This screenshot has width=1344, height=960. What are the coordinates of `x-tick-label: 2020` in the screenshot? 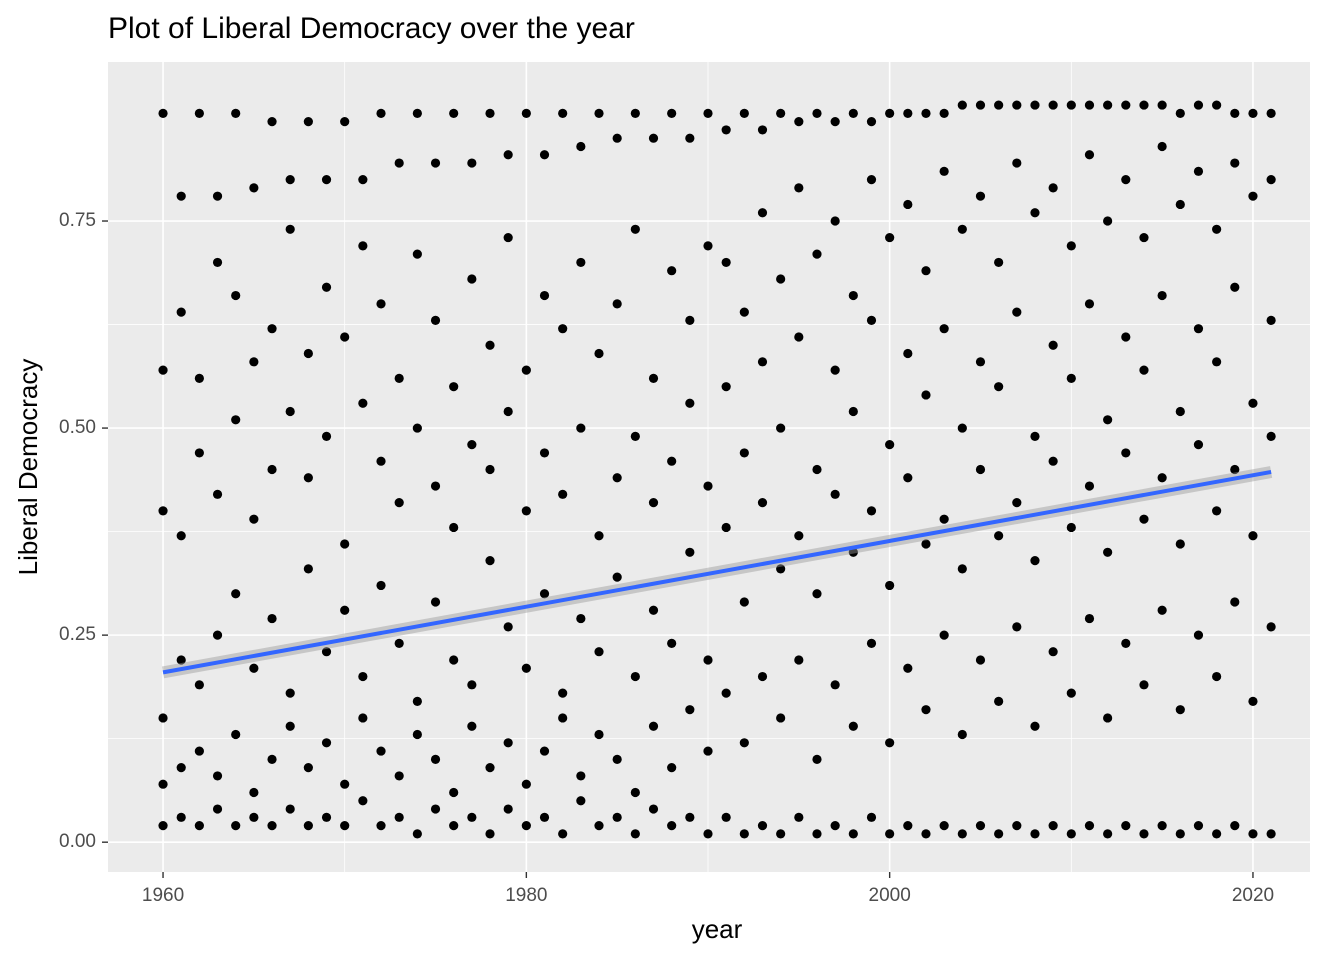 It's located at (1253, 895).